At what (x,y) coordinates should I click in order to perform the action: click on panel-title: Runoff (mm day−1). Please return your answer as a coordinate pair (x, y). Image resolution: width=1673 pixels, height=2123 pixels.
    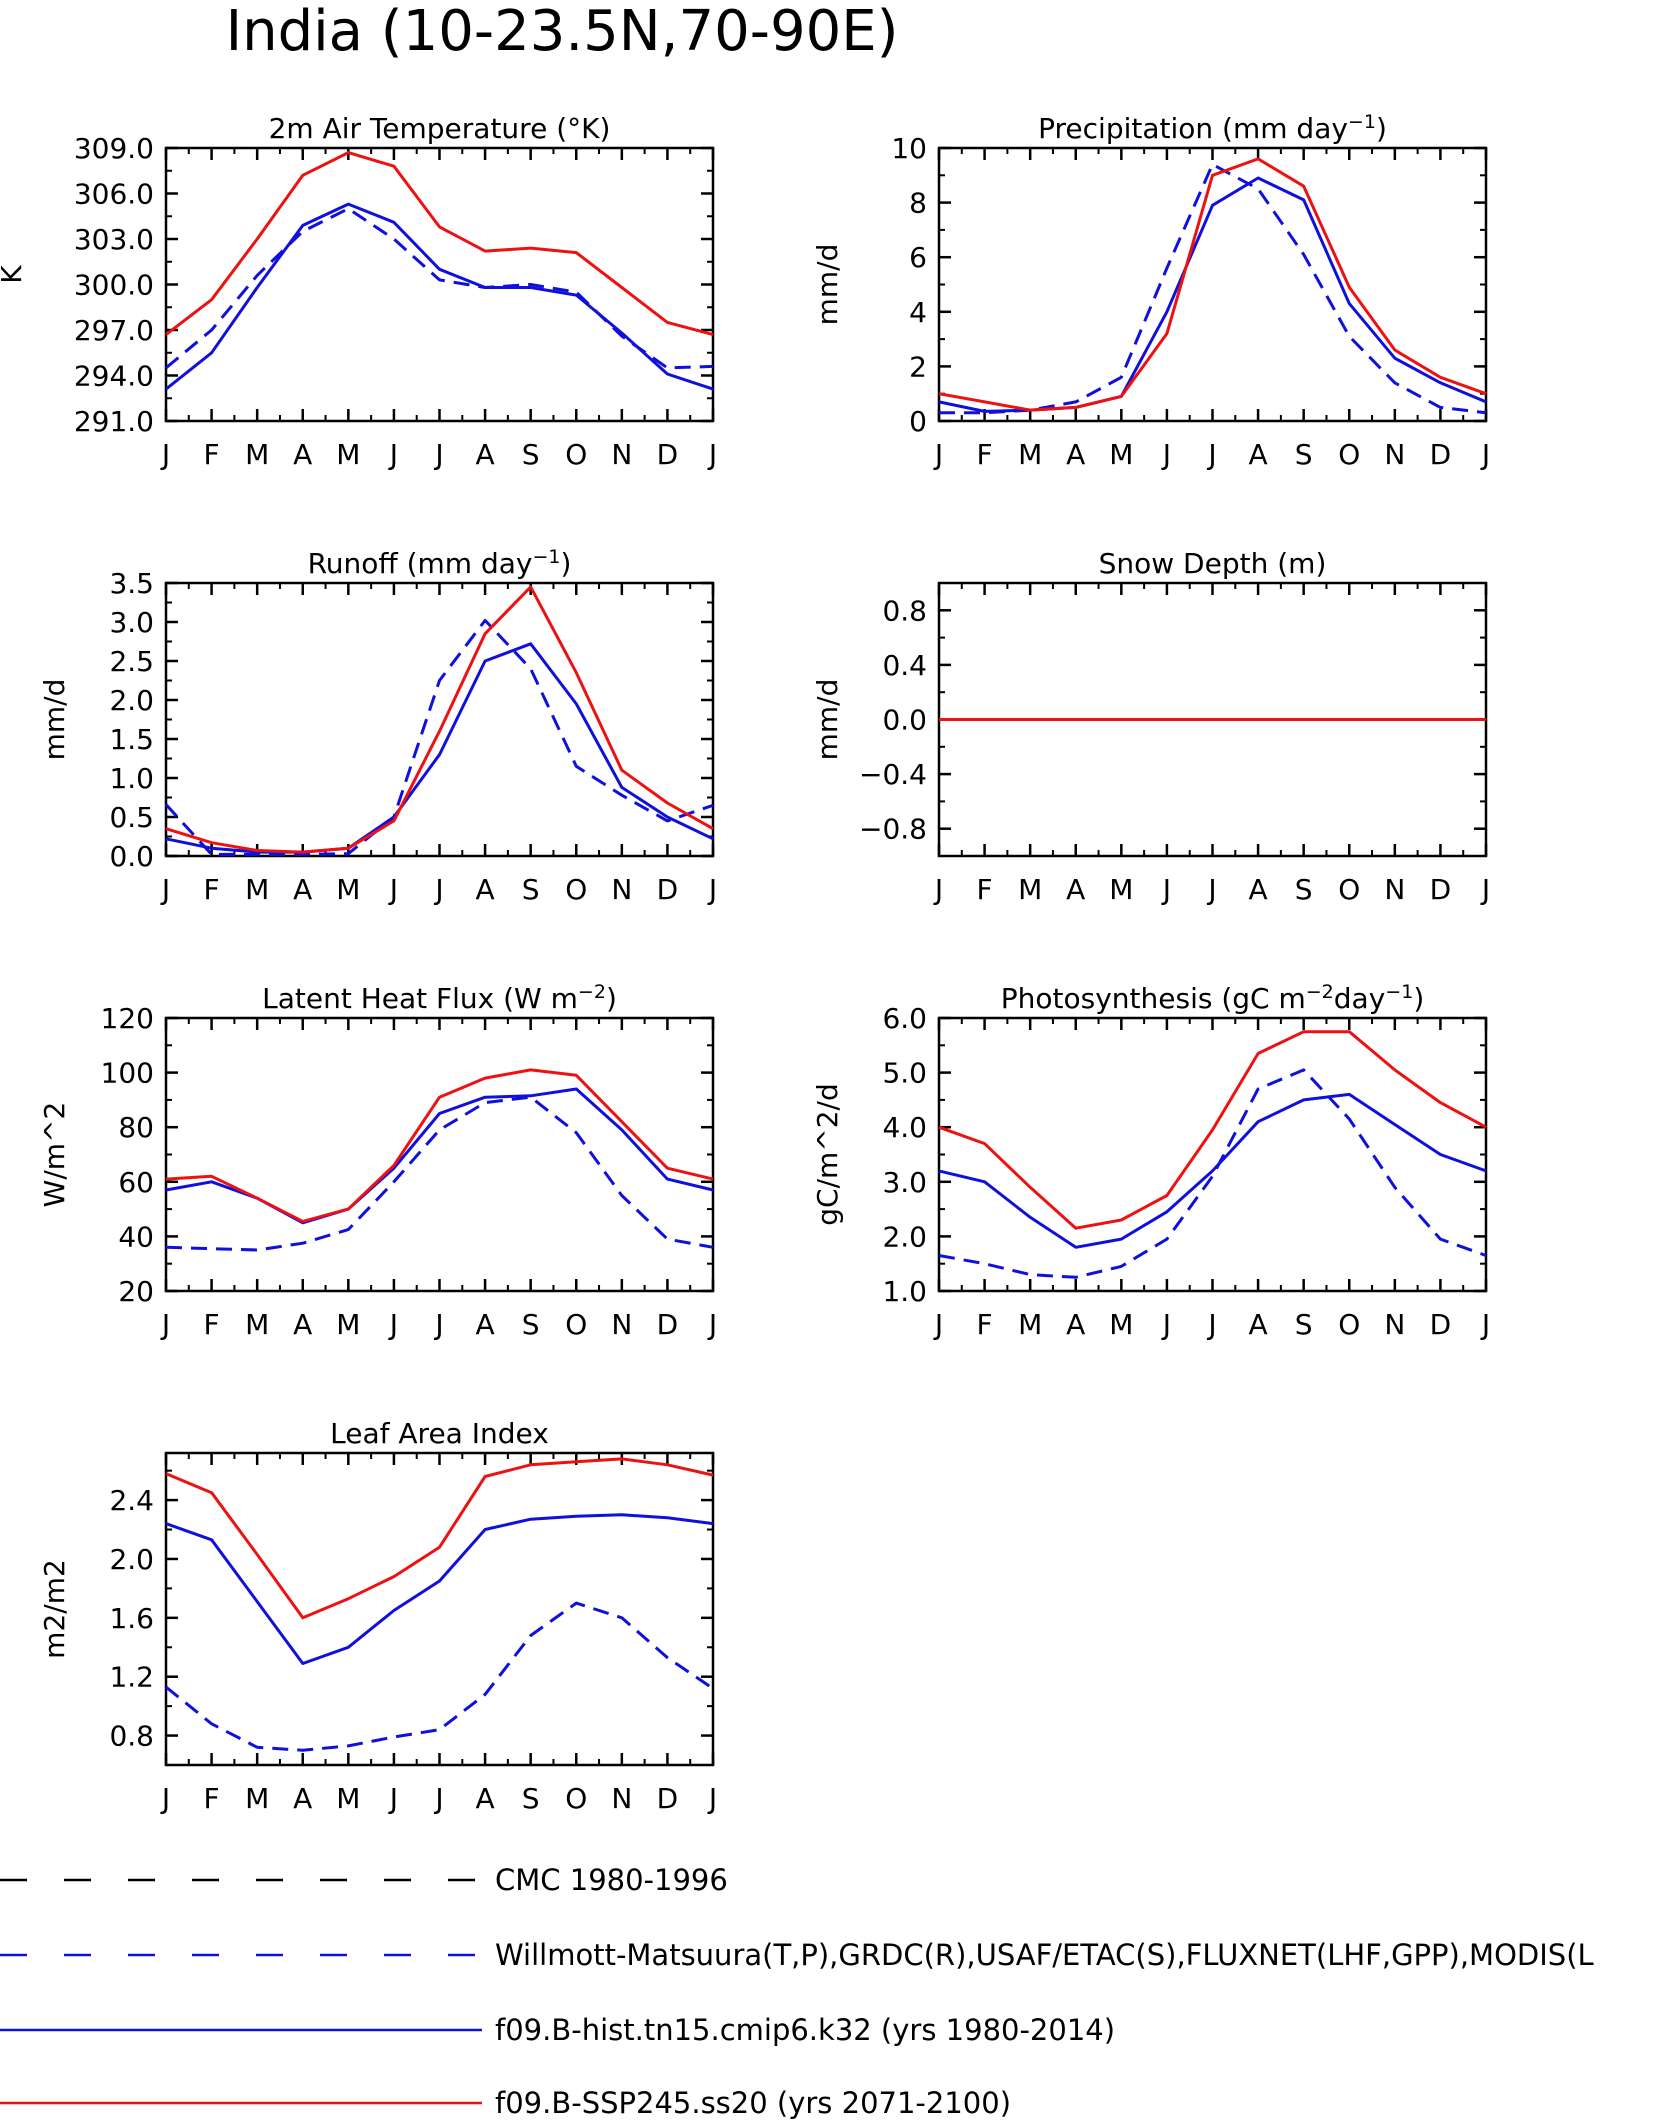
    Looking at the image, I should click on (440, 563).